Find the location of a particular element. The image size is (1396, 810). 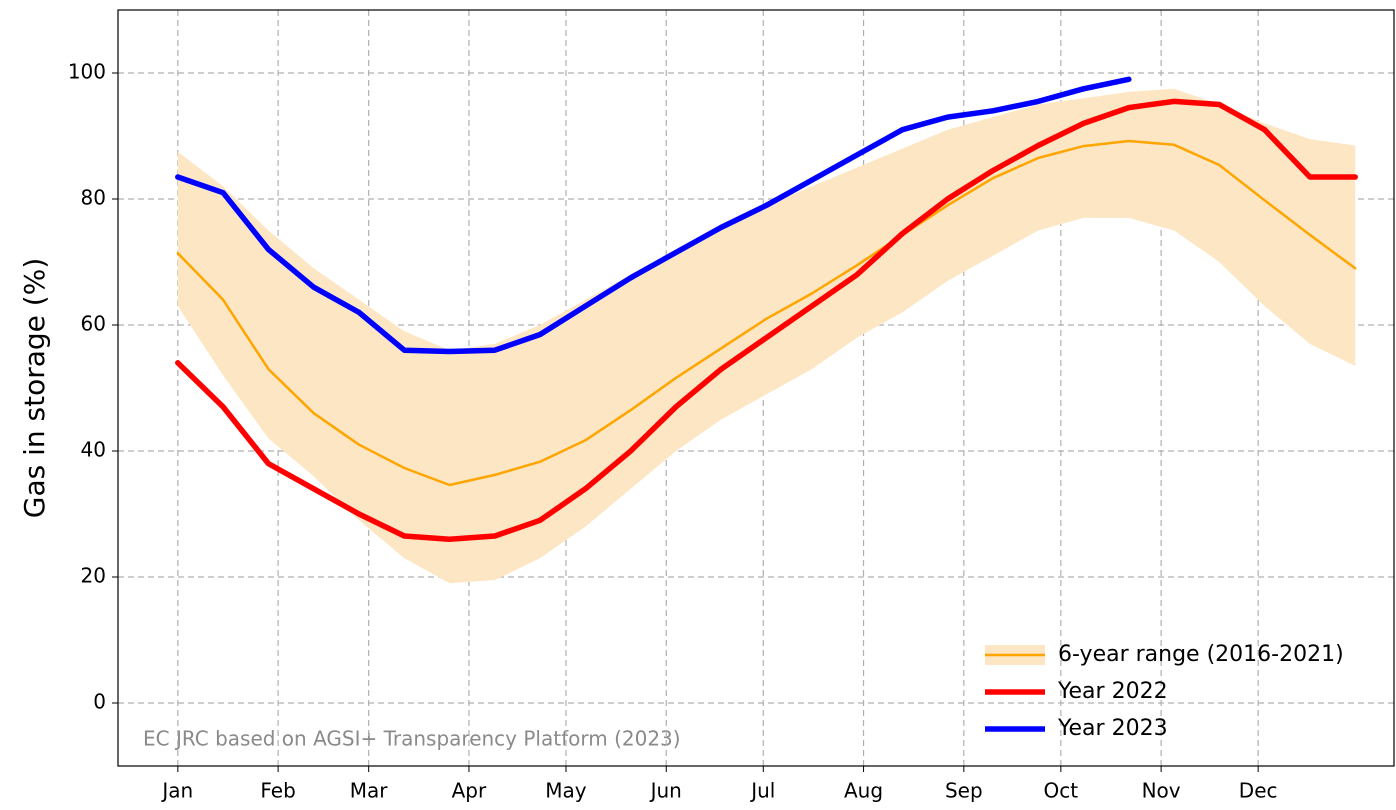

x-tick-label: Mar is located at coordinates (369, 791).